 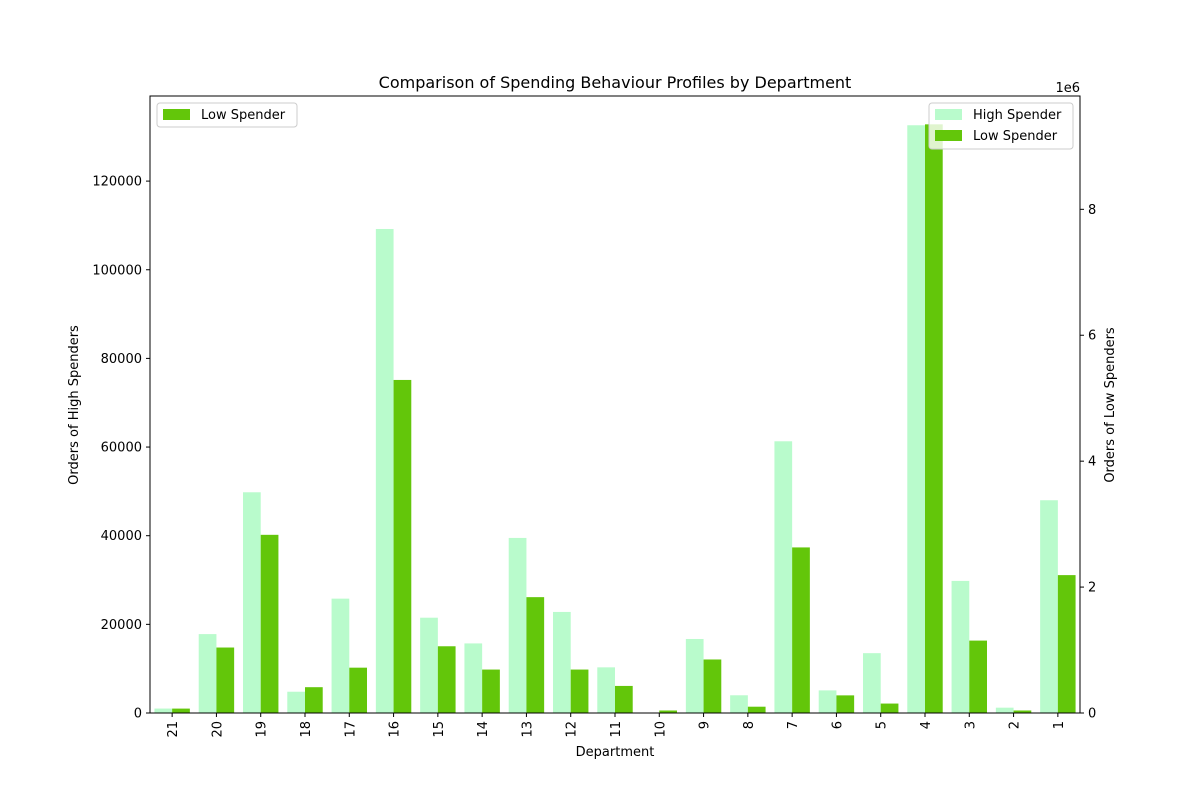 What do you see at coordinates (1017, 115) in the screenshot?
I see `legend-right-label-high: High Spender` at bounding box center [1017, 115].